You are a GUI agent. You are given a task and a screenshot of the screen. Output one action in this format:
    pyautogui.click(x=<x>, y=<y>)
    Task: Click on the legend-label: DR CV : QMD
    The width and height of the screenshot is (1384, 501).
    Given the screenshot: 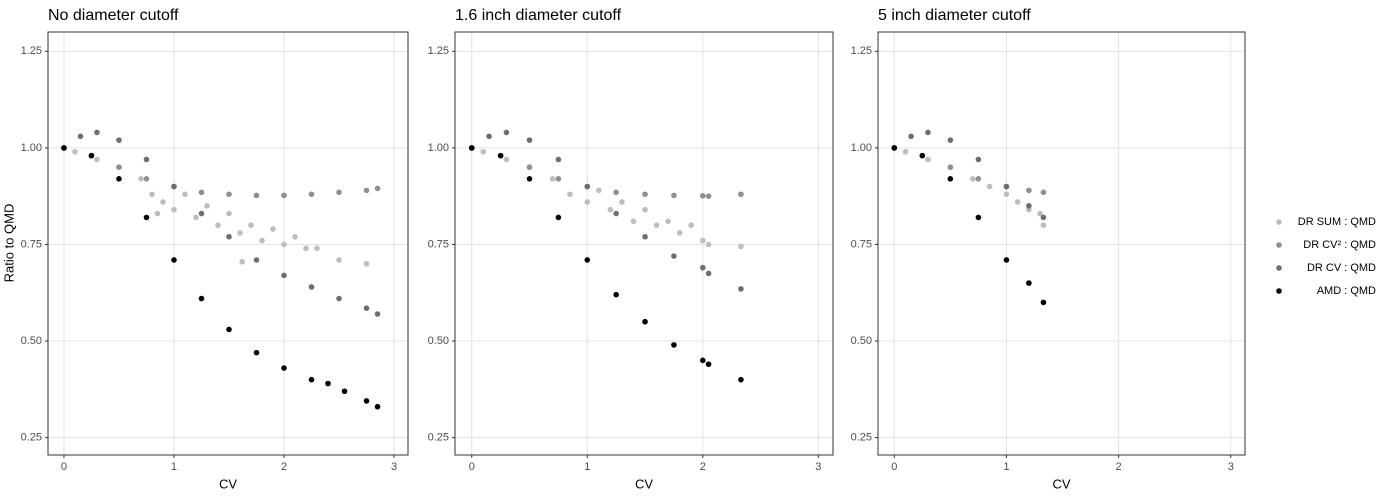 What is the action you would take?
    pyautogui.click(x=1341, y=268)
    